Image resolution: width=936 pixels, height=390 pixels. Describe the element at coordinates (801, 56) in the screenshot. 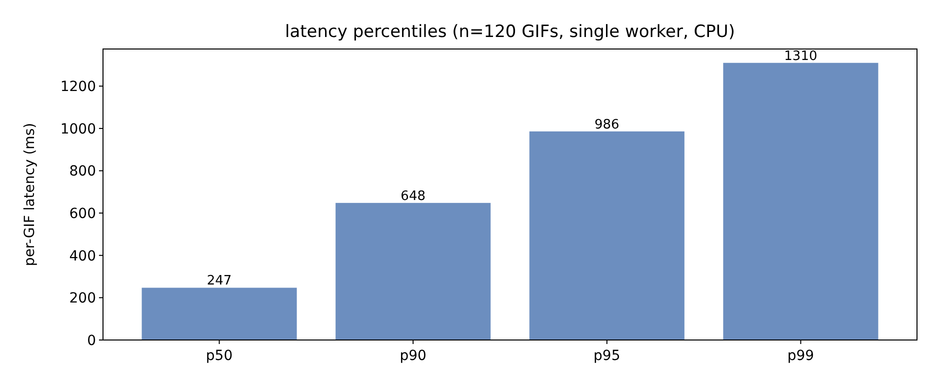

I see `data-label: 1310` at that location.